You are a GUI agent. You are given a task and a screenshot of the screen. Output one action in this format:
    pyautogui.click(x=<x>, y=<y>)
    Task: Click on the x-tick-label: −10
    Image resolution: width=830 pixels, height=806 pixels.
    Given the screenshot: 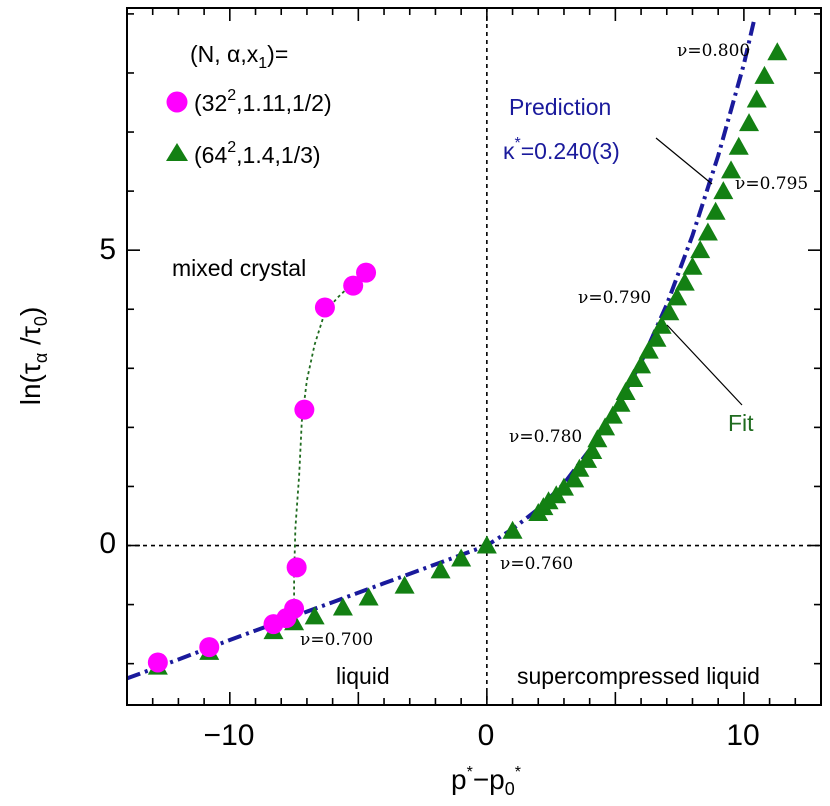 What is the action you would take?
    pyautogui.click(x=229, y=735)
    